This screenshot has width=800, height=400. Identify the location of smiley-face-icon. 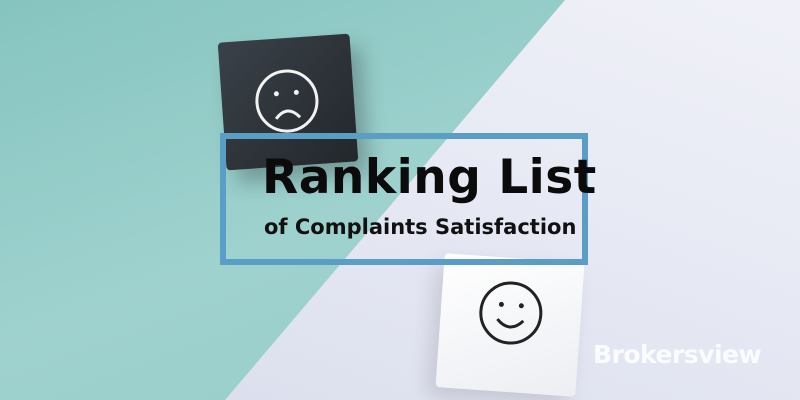
(511, 313).